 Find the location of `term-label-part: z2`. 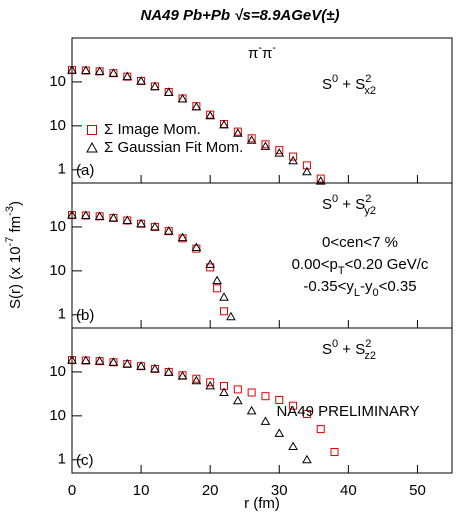

term-label-part: z2 is located at coordinates (370, 356).